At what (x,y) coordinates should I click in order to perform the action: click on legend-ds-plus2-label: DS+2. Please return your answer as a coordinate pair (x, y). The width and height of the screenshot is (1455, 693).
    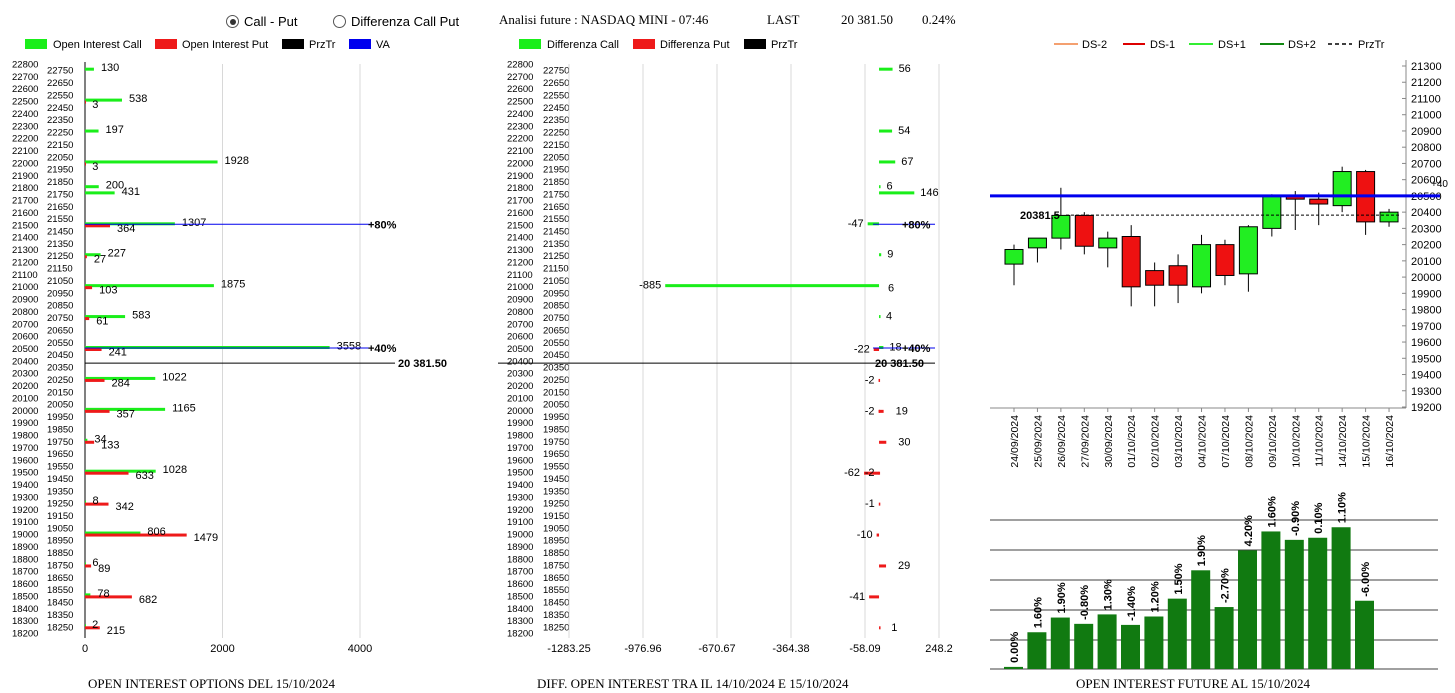
    Looking at the image, I should click on (1302, 45).